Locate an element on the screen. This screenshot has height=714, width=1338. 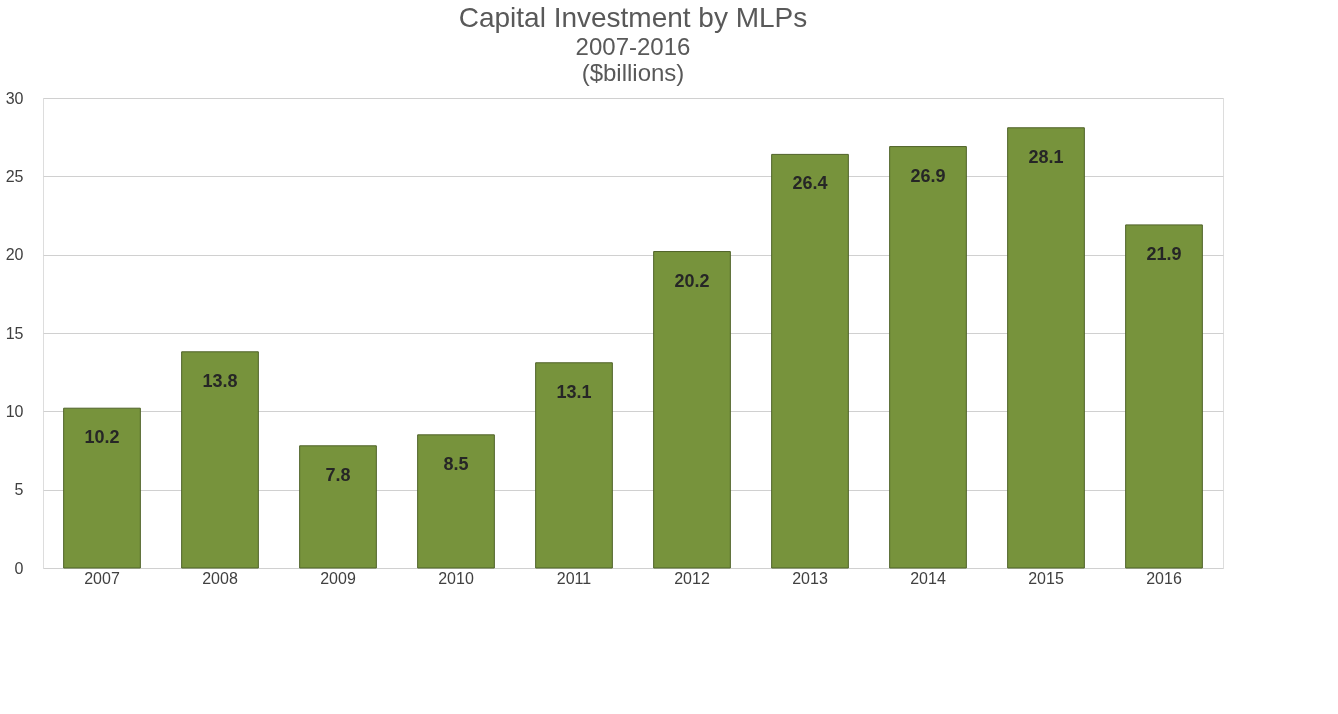
y-tick-label: 5 is located at coordinates (19, 490).